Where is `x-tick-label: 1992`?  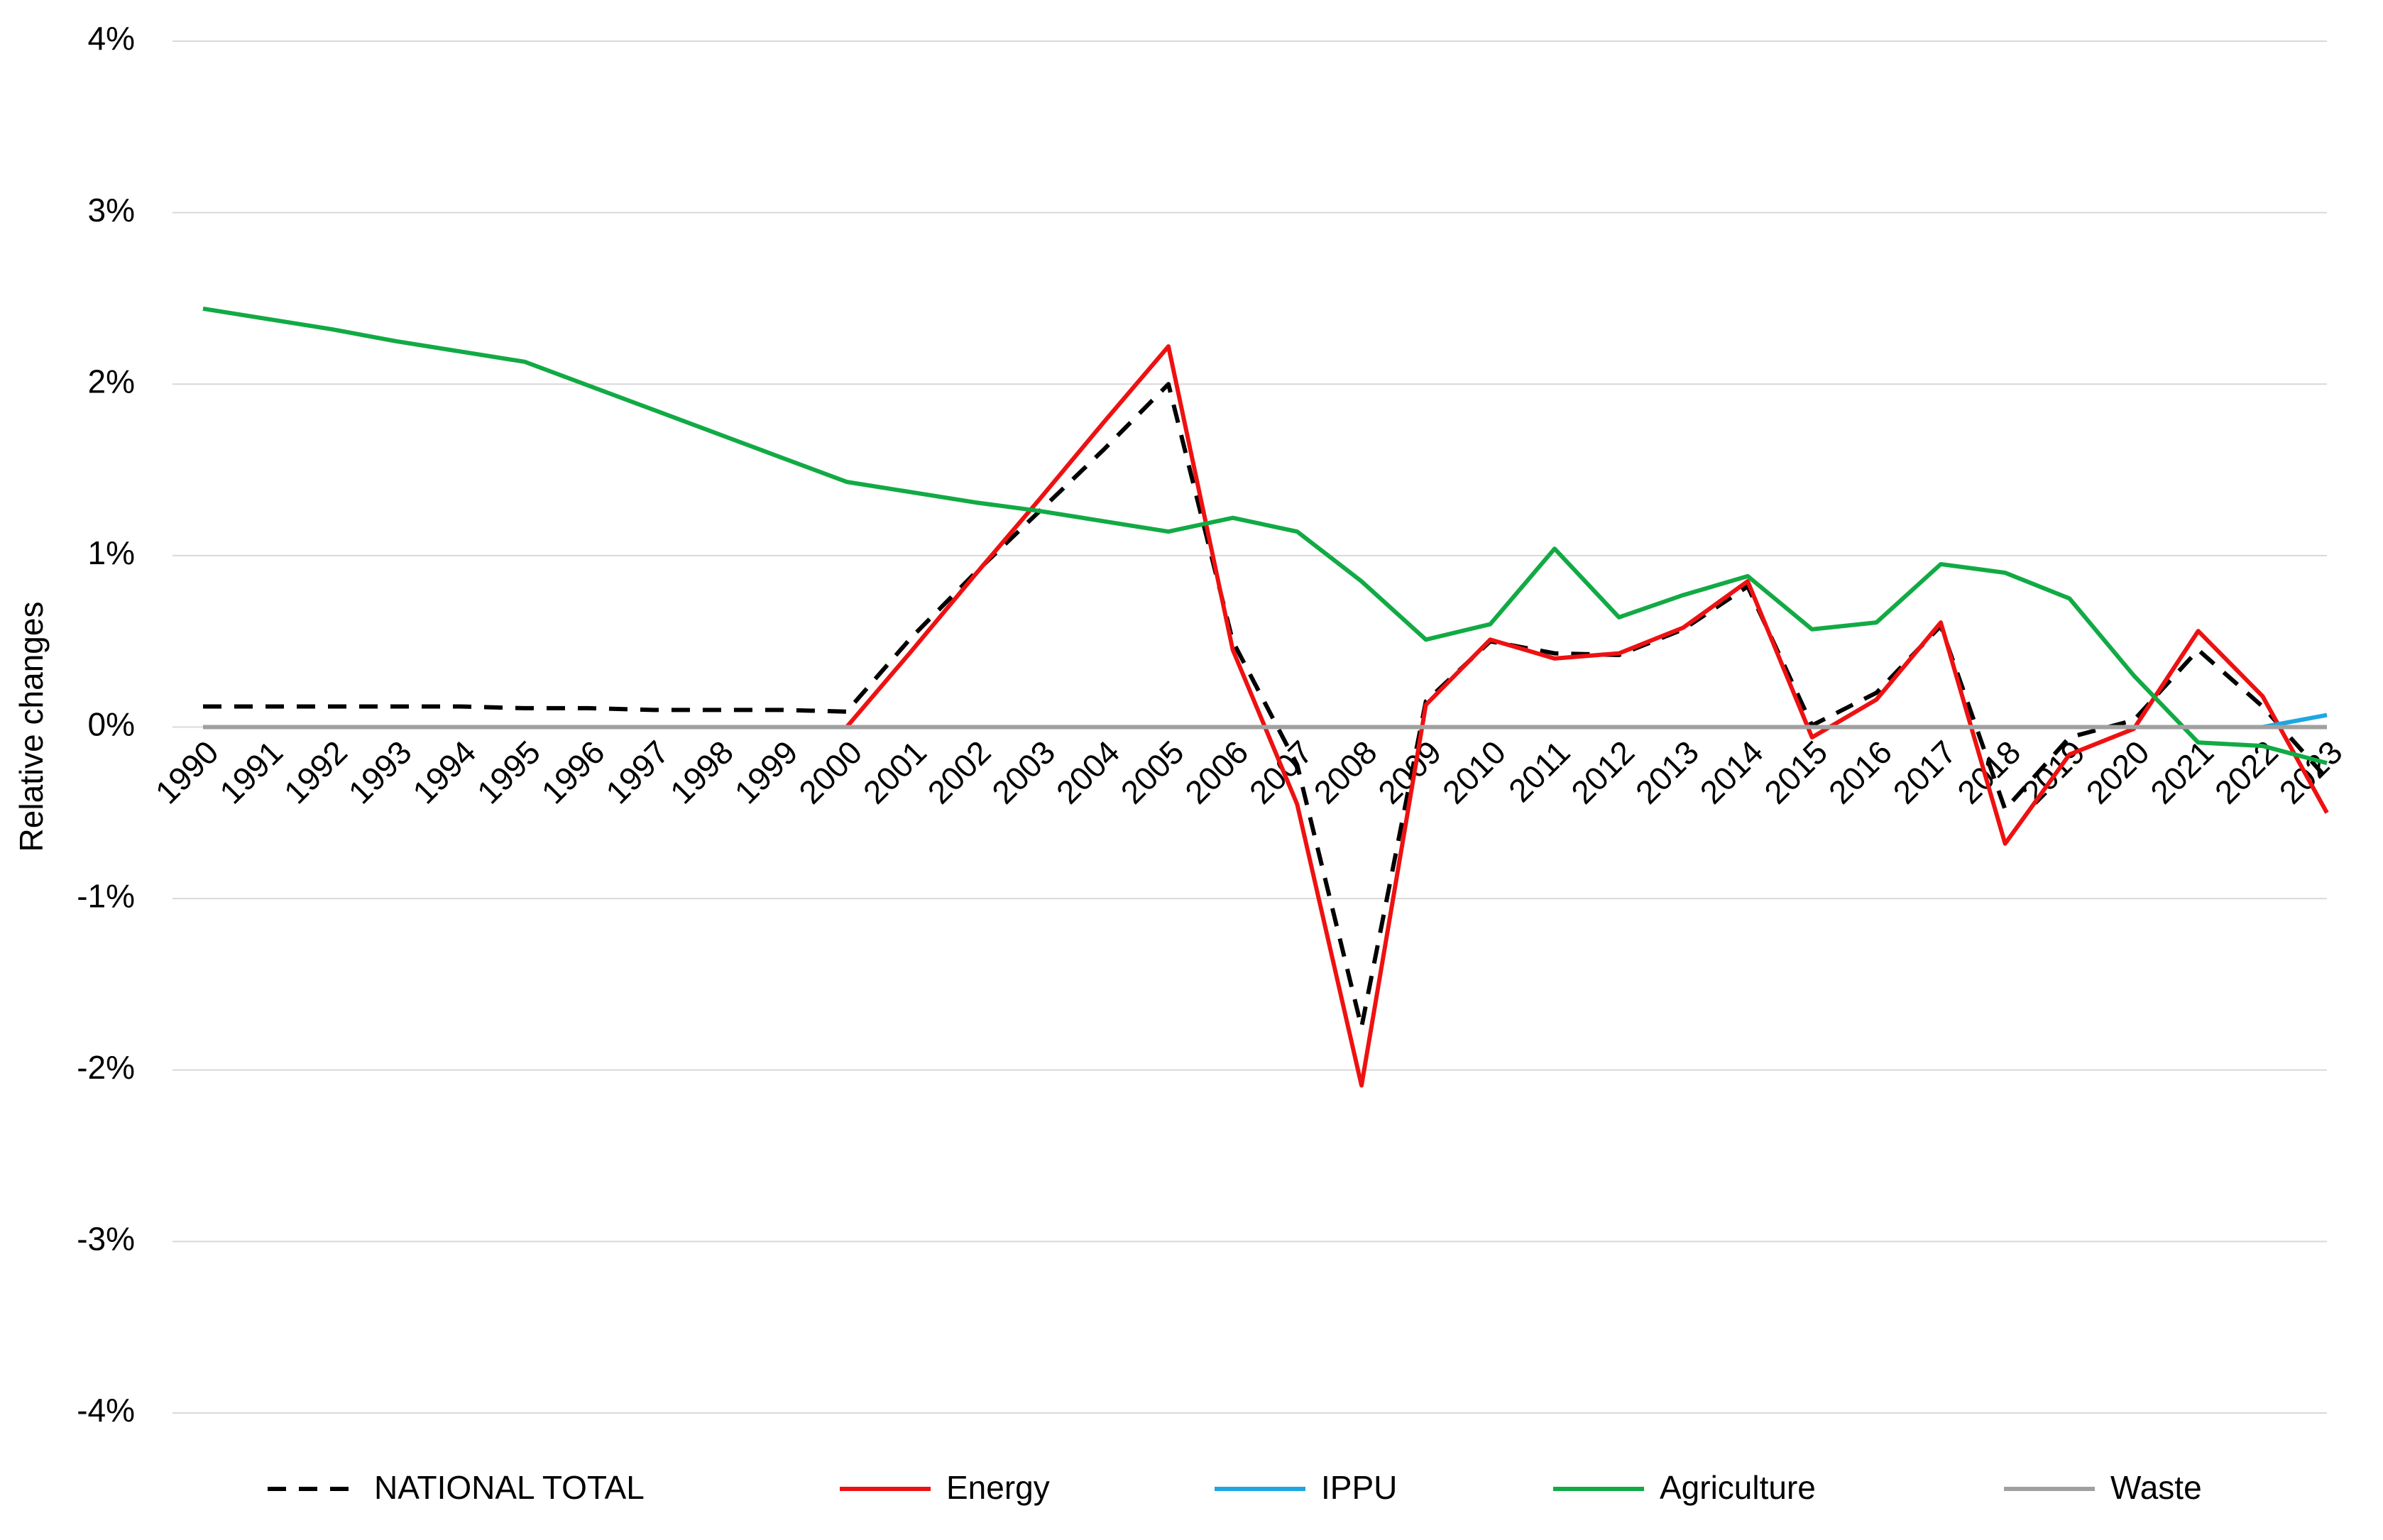 x-tick-label: 1992 is located at coordinates (315, 772).